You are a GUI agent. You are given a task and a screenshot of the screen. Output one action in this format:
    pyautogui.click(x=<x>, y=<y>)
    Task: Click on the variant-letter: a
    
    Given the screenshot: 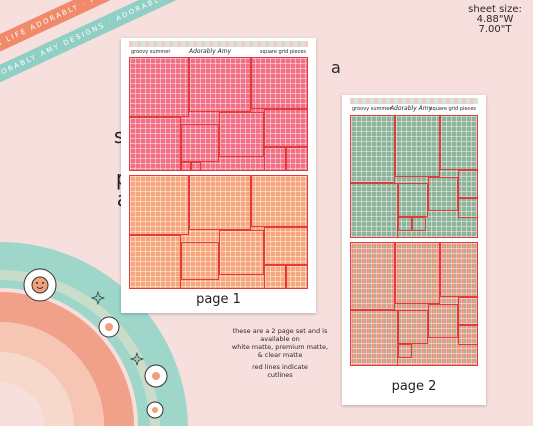 What is the action you would take?
    pyautogui.click(x=336, y=67)
    